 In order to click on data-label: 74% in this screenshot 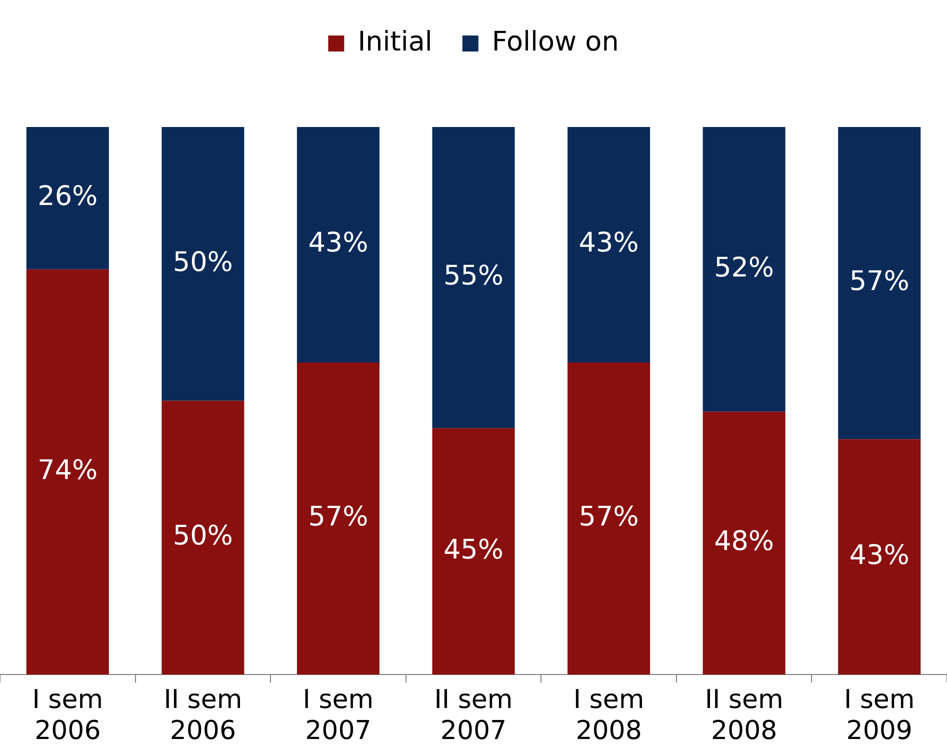, I will do `click(68, 470)`.